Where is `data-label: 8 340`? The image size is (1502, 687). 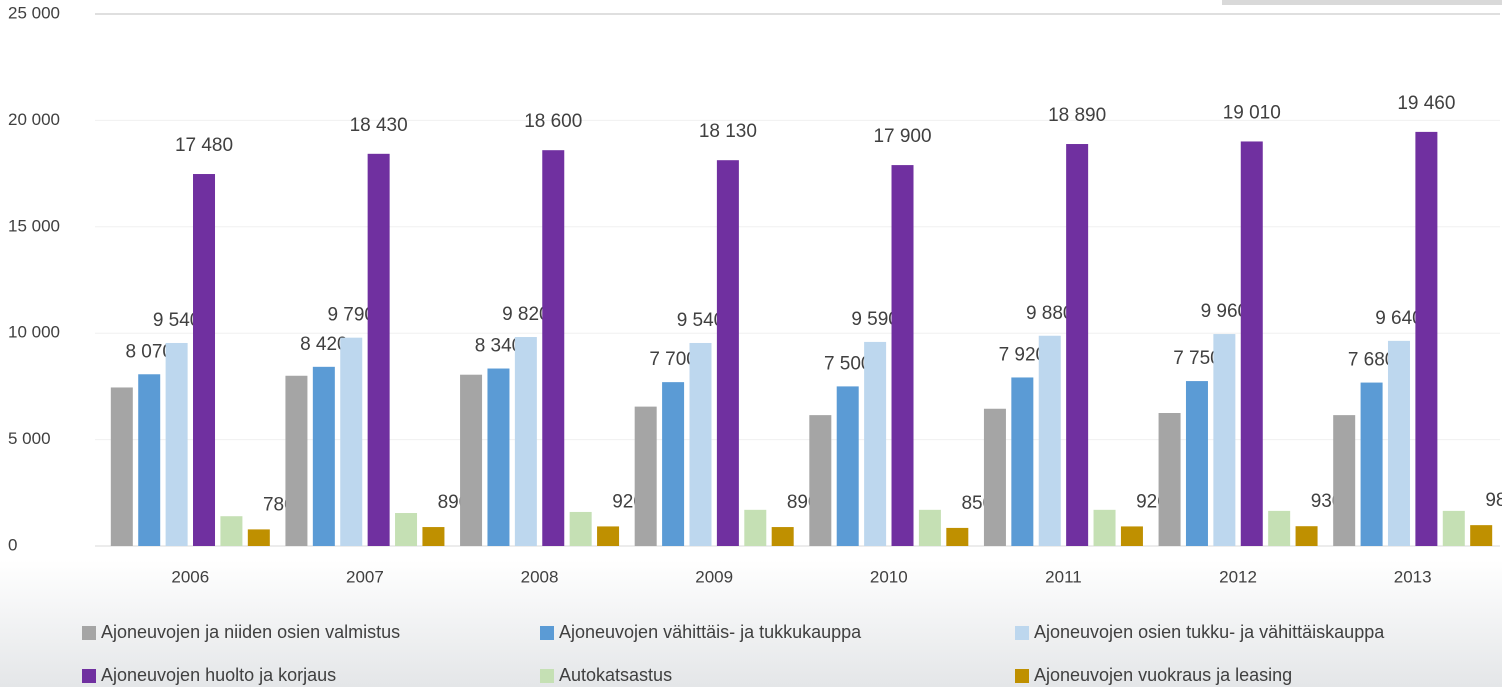
data-label: 8 340 is located at coordinates (499, 346).